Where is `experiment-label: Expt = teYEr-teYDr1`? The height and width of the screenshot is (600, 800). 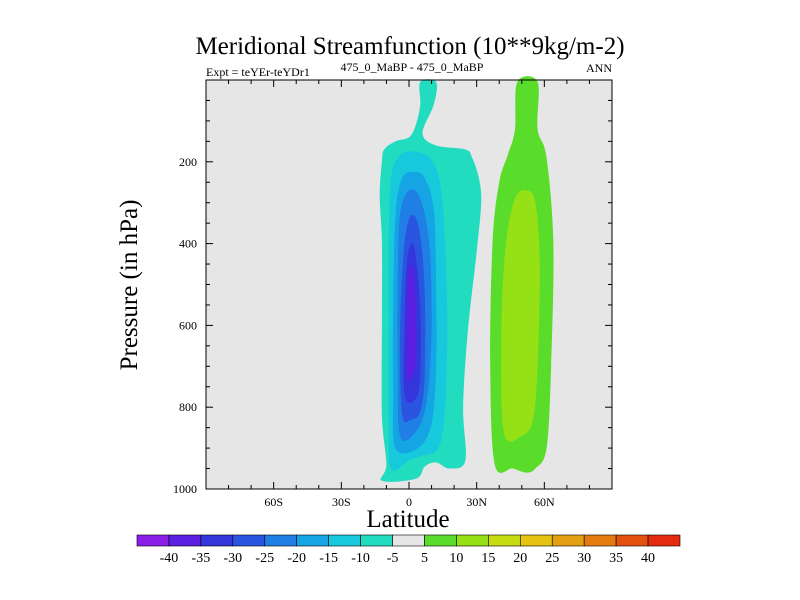
experiment-label: Expt = teYEr-teYDr1 is located at coordinates (258, 72).